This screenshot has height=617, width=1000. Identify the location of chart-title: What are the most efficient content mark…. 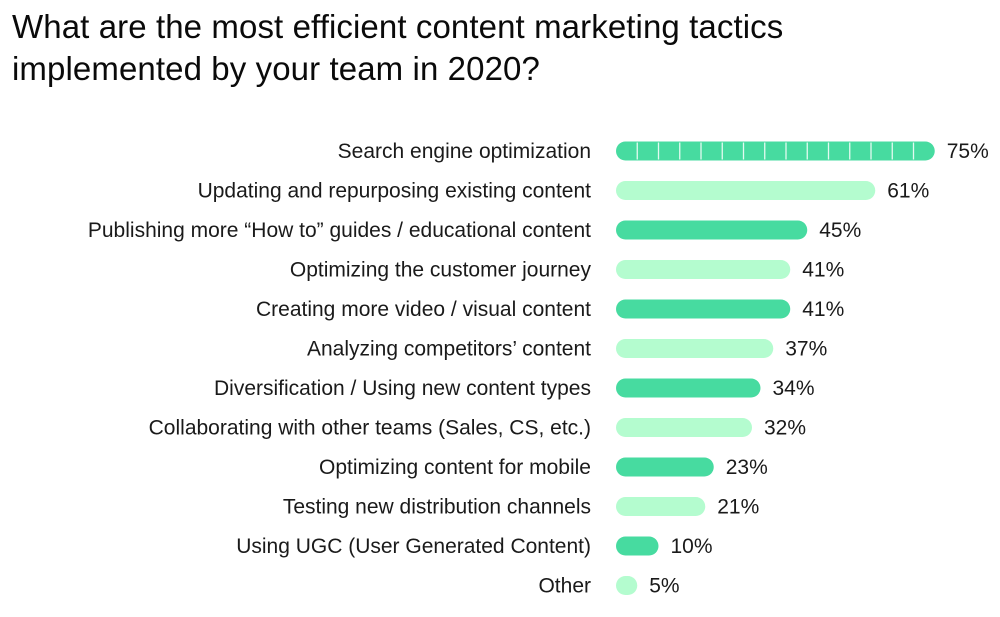
(398, 47).